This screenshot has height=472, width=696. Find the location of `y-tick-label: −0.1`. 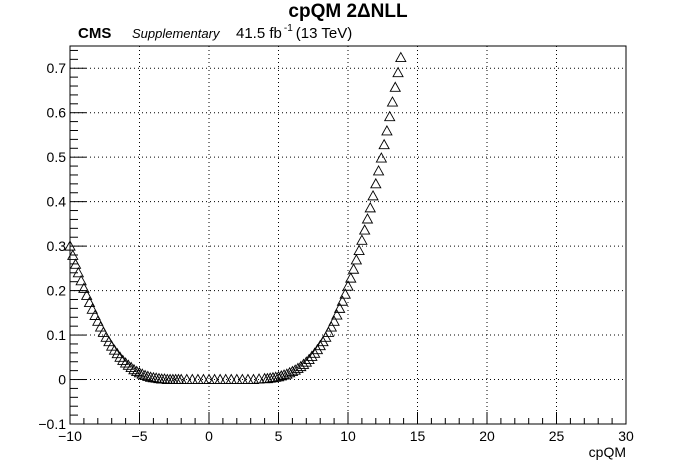

y-tick-label: −0.1 is located at coordinates (52, 424).